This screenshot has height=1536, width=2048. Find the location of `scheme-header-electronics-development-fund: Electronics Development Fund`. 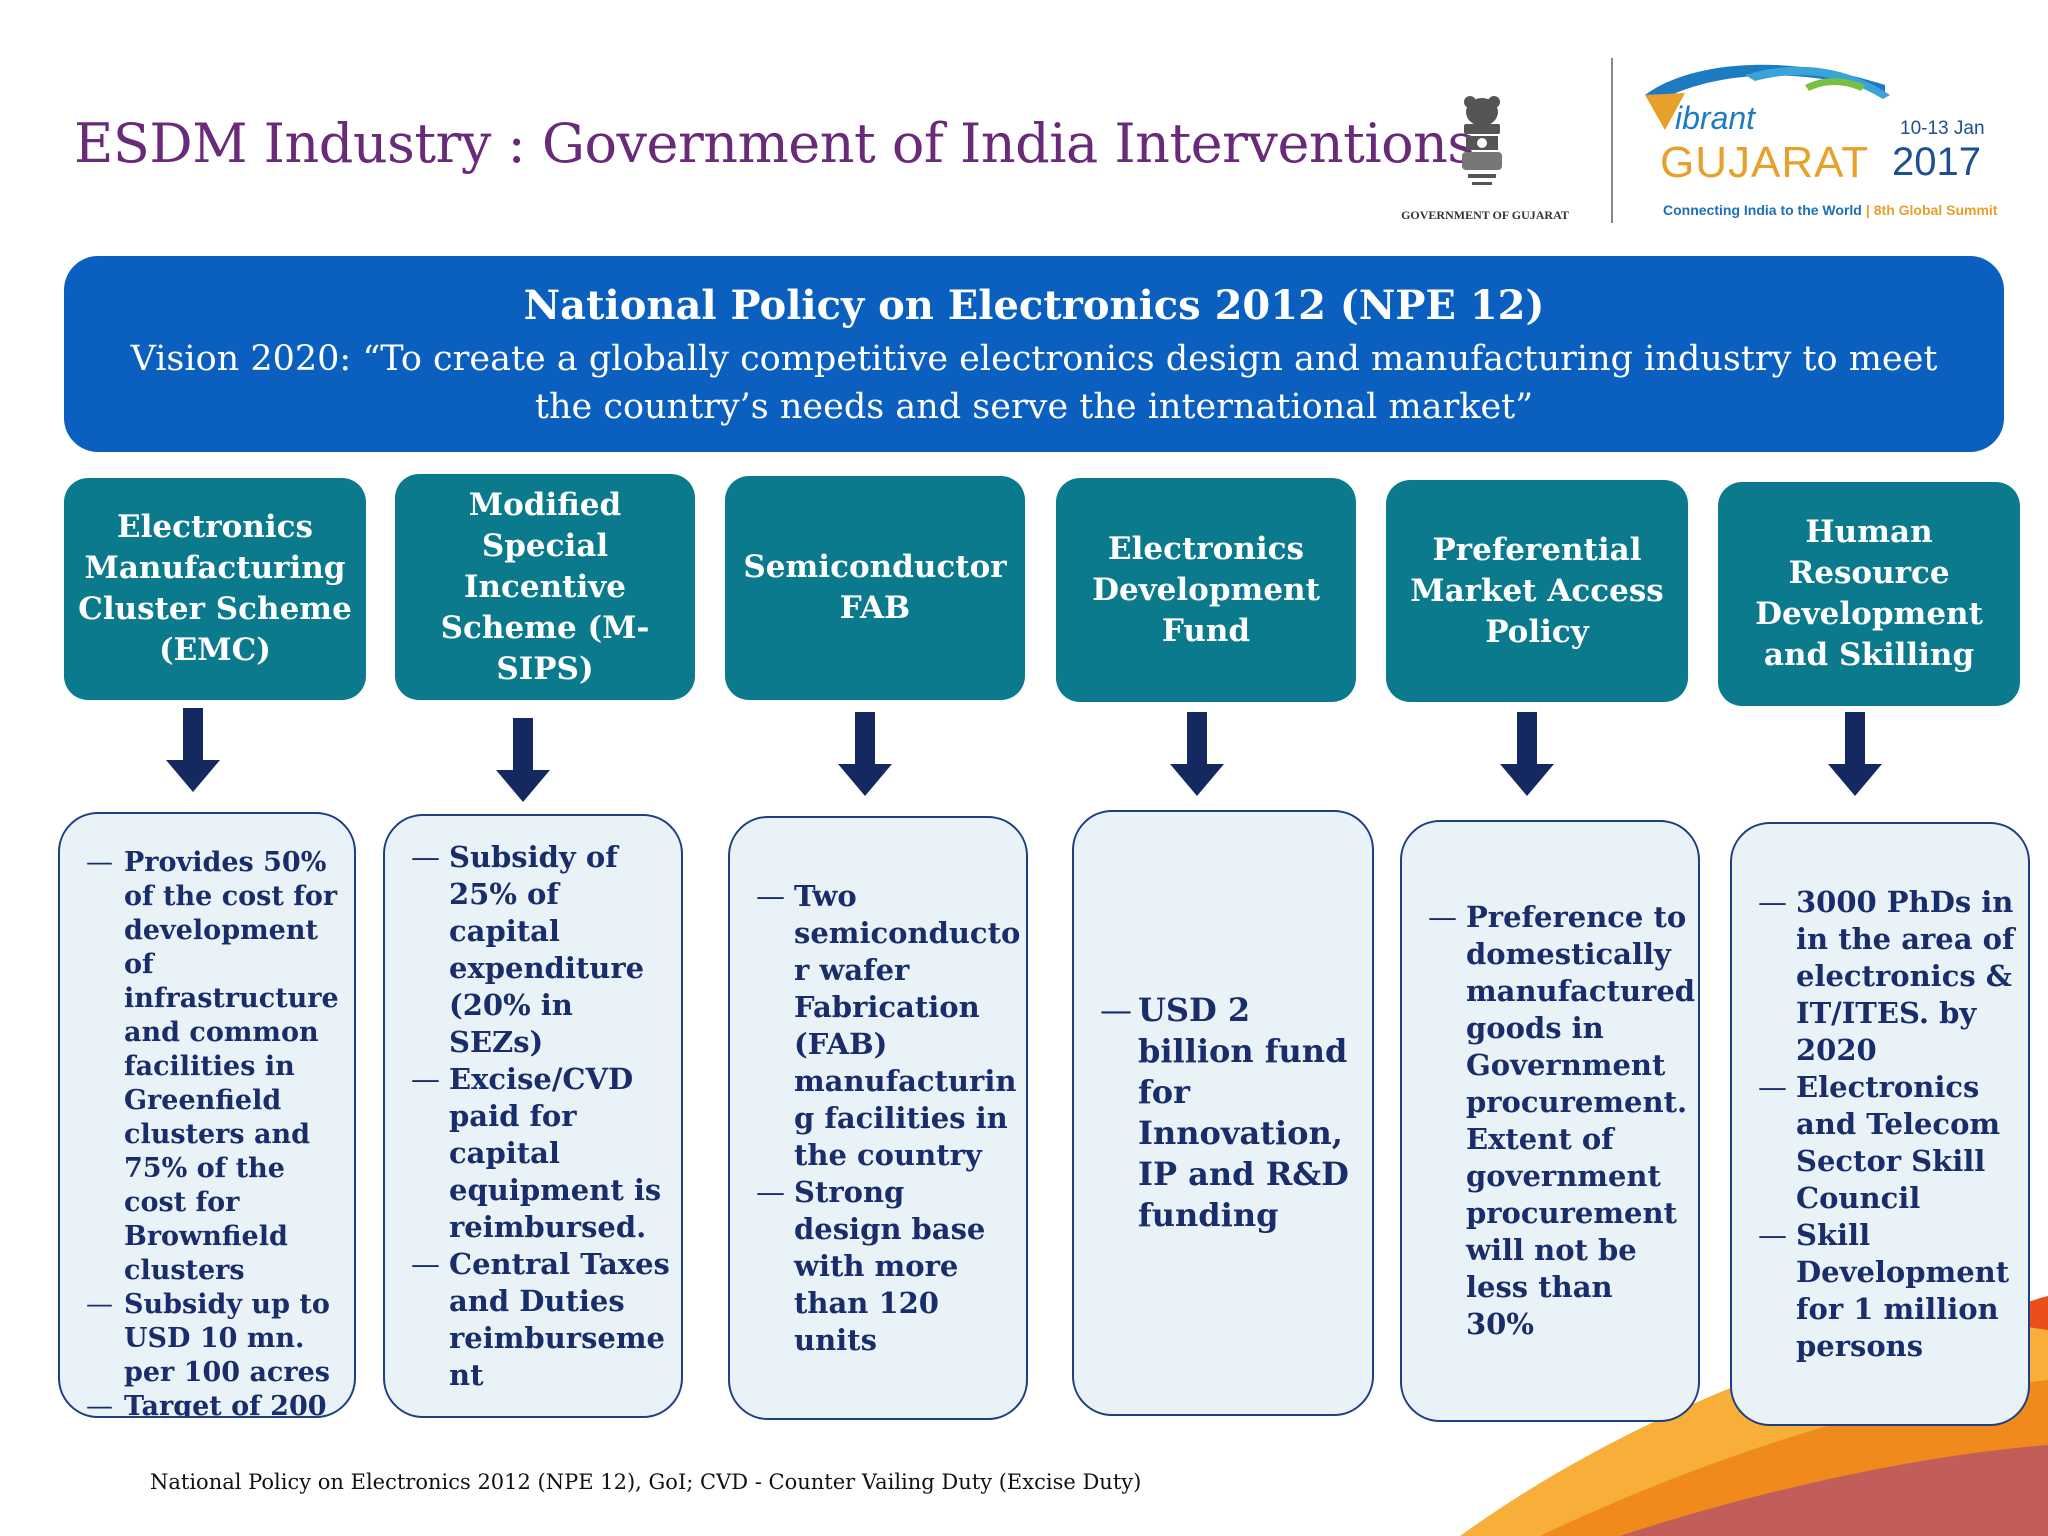

scheme-header-electronics-development-fund: Electronics Development Fund is located at coordinates (1206, 590).